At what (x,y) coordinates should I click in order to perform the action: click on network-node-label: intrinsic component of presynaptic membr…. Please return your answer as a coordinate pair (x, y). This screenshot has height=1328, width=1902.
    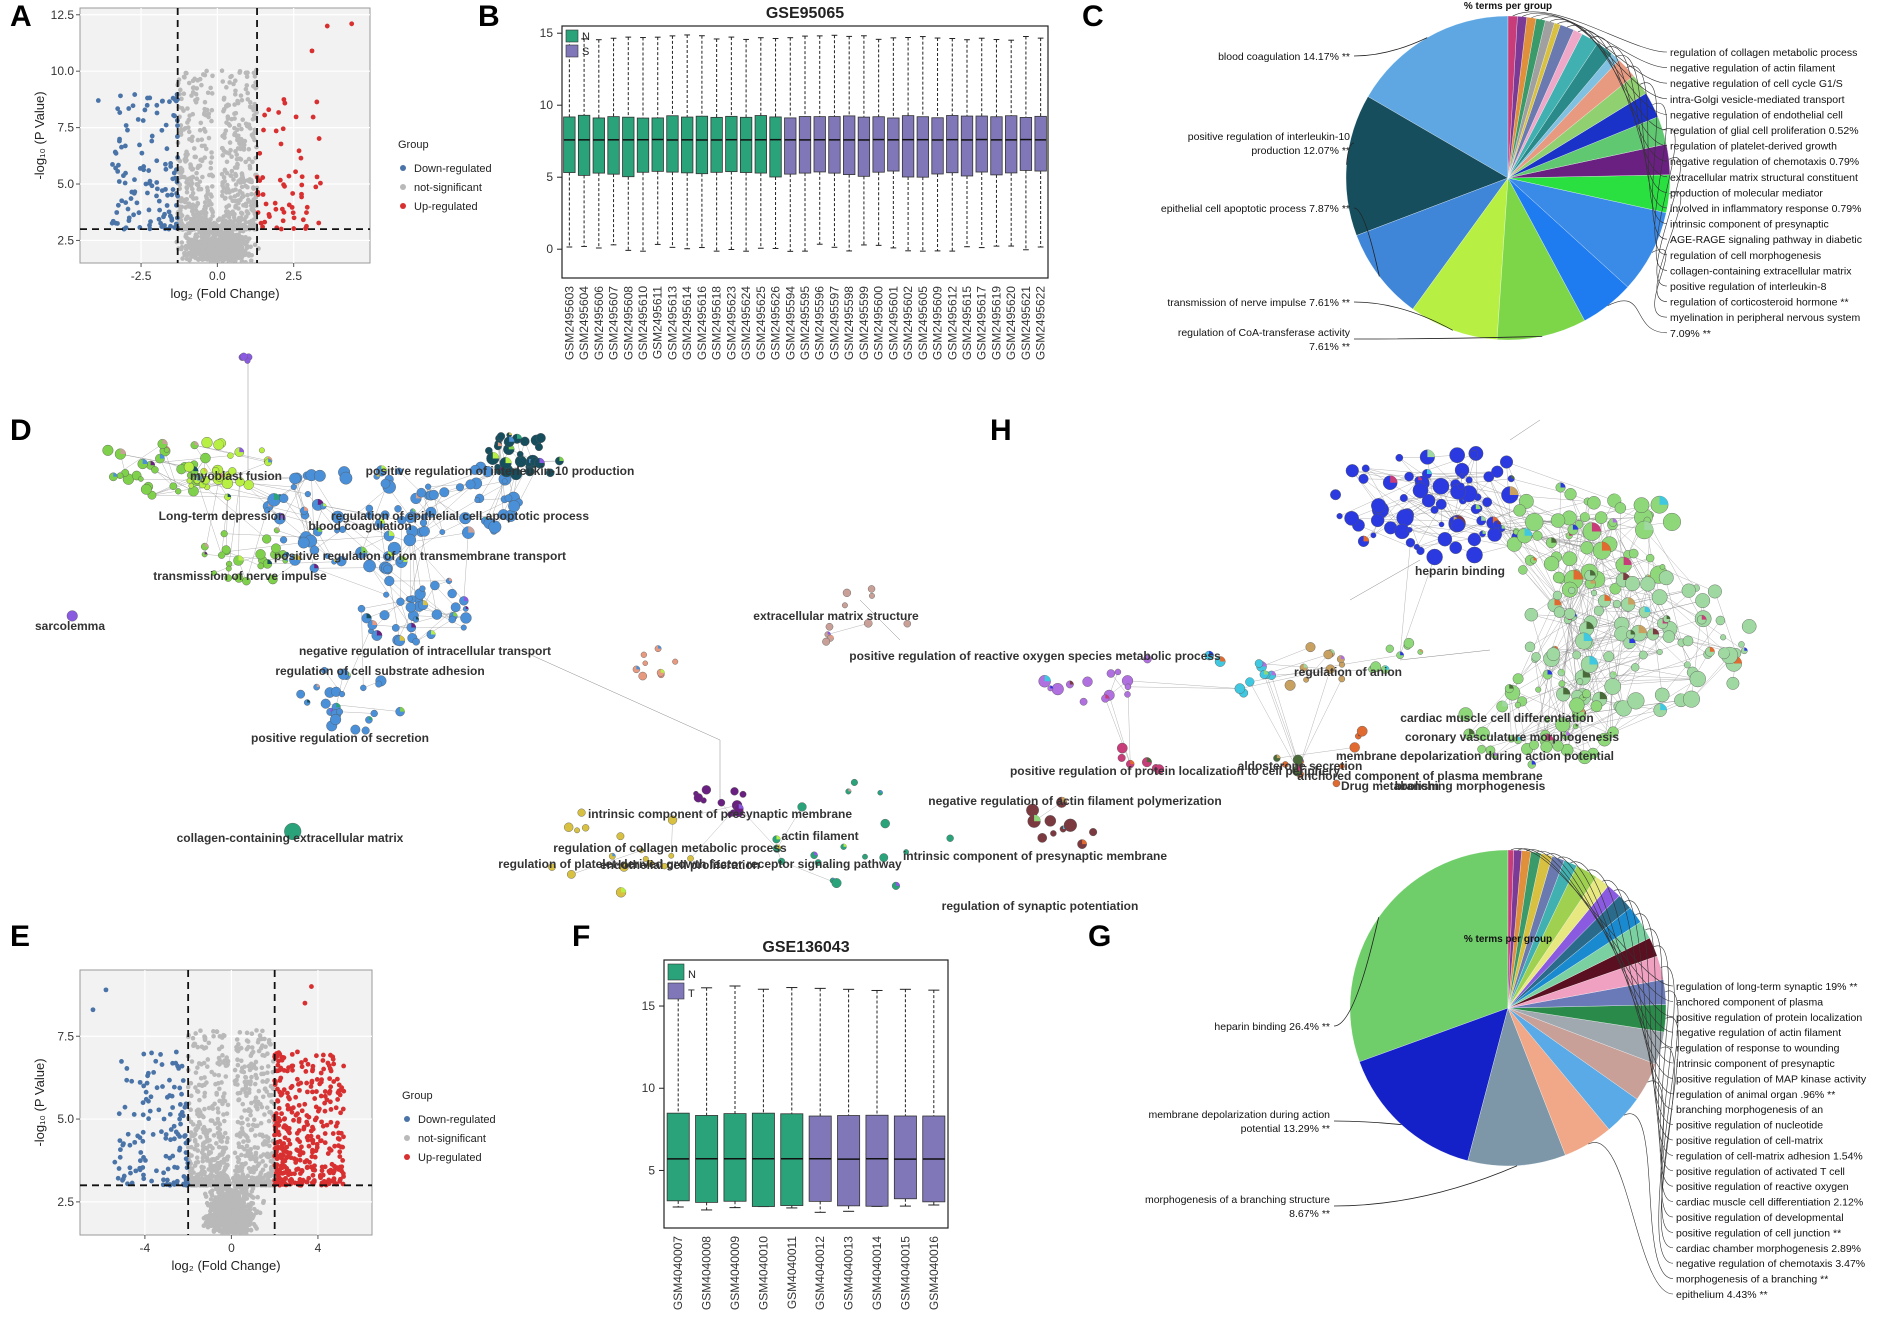
    Looking at the image, I should click on (1035, 856).